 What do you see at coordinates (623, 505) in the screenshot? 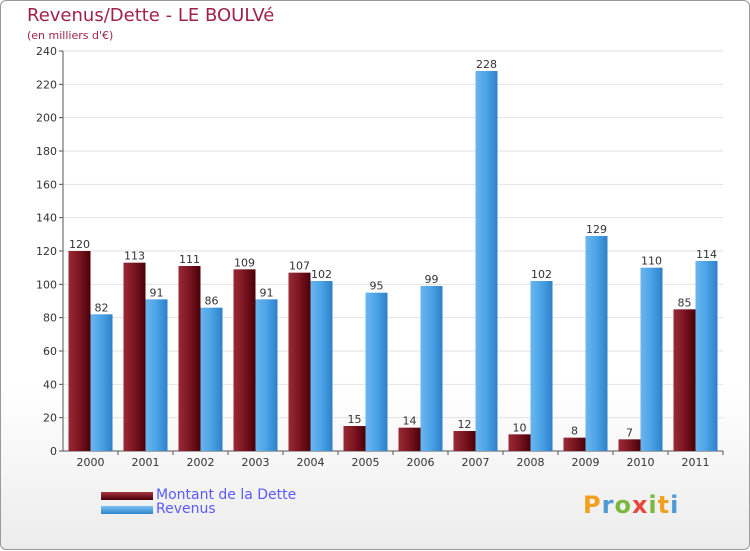
I see `logo-letter: o` at bounding box center [623, 505].